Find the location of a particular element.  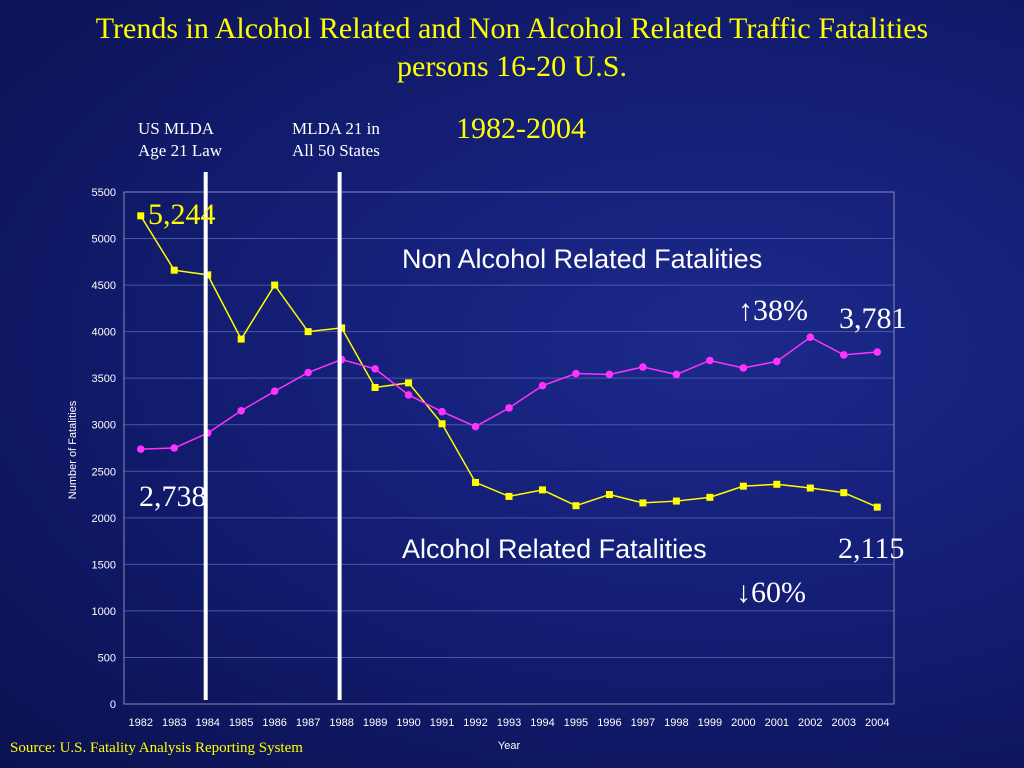

y-tick-label: 2500 is located at coordinates (104, 472).